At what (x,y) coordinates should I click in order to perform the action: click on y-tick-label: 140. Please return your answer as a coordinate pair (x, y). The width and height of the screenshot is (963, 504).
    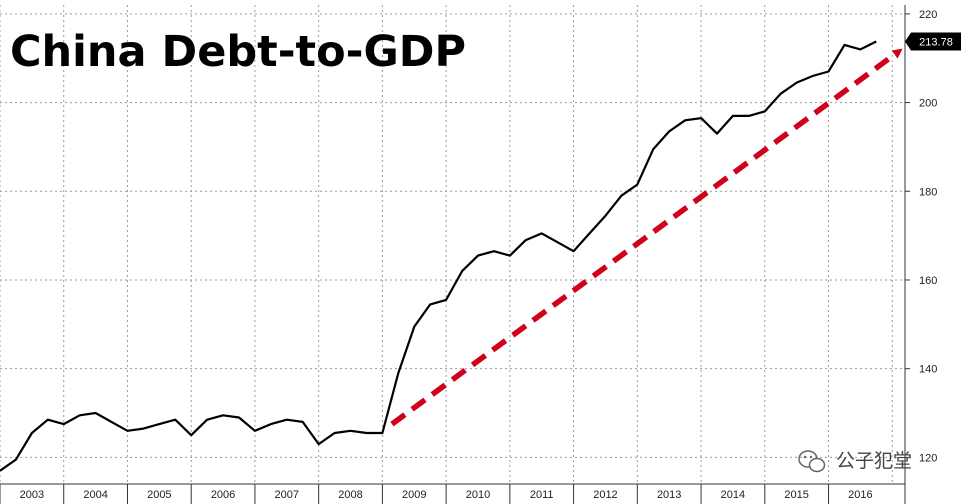
    Looking at the image, I should click on (928, 370).